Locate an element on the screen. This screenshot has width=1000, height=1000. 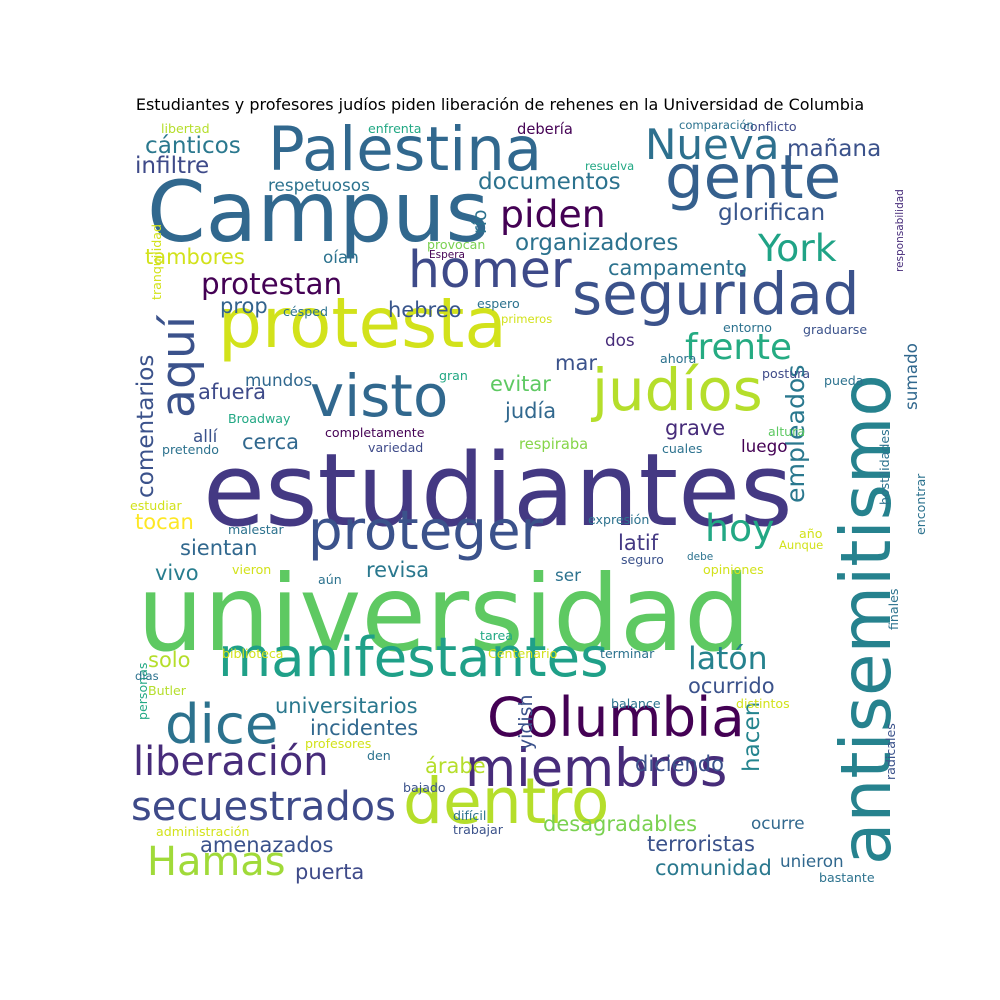
word-sientan: sientan is located at coordinates (219, 548).